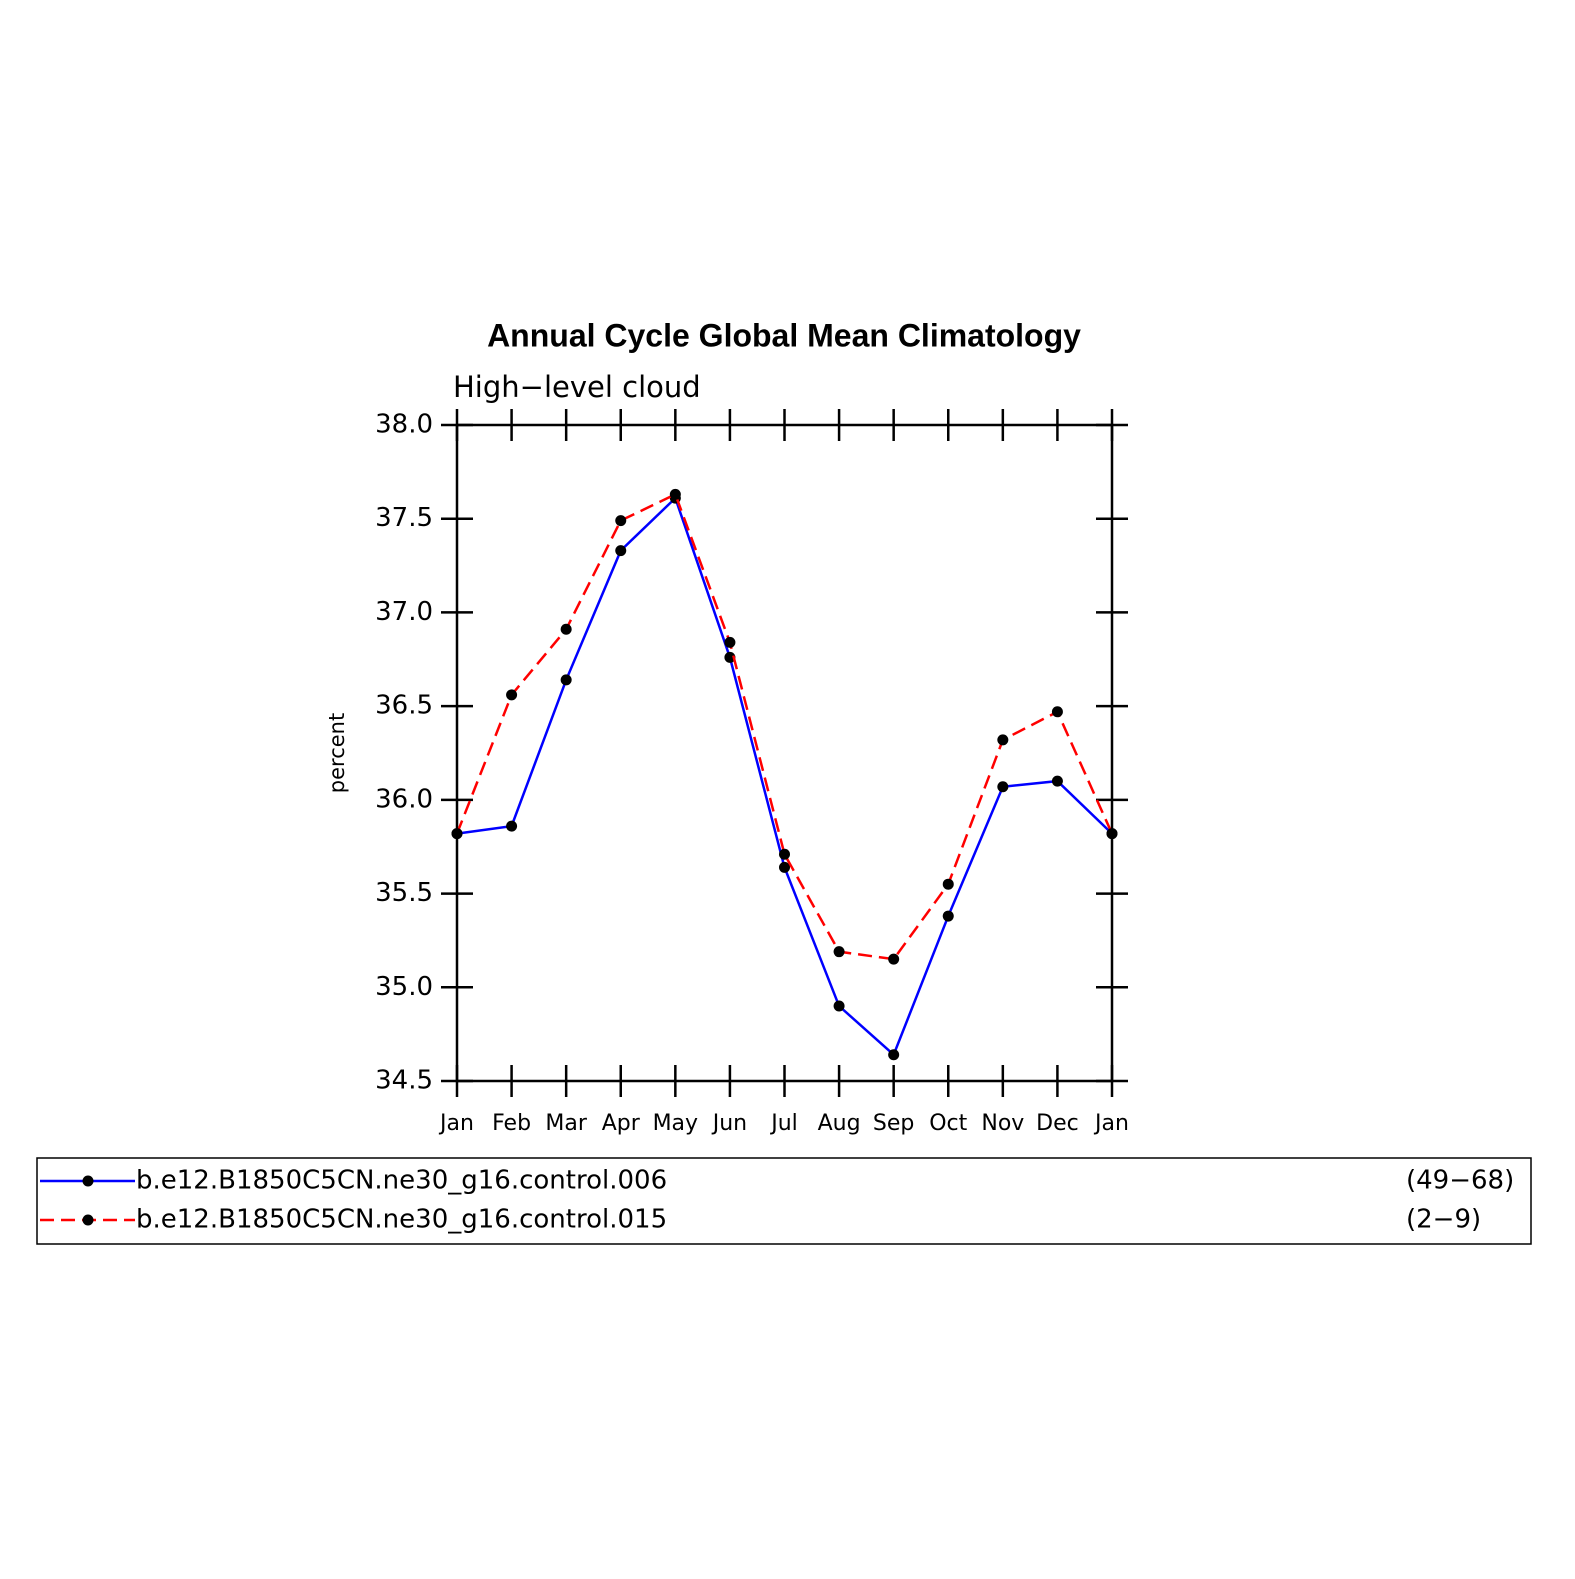 The image size is (1575, 1579). What do you see at coordinates (839, 1123) in the screenshot?
I see `x-tick-label: Aug` at bounding box center [839, 1123].